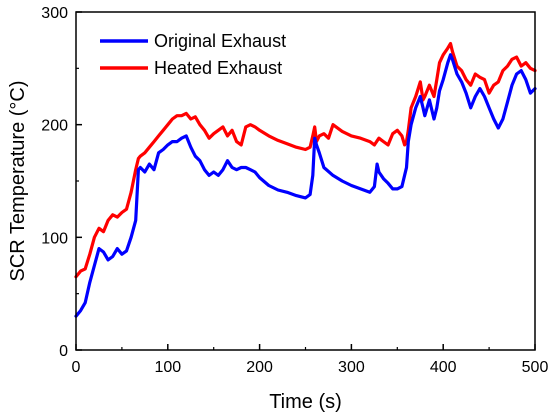  Describe the element at coordinates (193, 54) in the screenshot. I see `legend: Original Exhaust Heated Exhaust` at that location.